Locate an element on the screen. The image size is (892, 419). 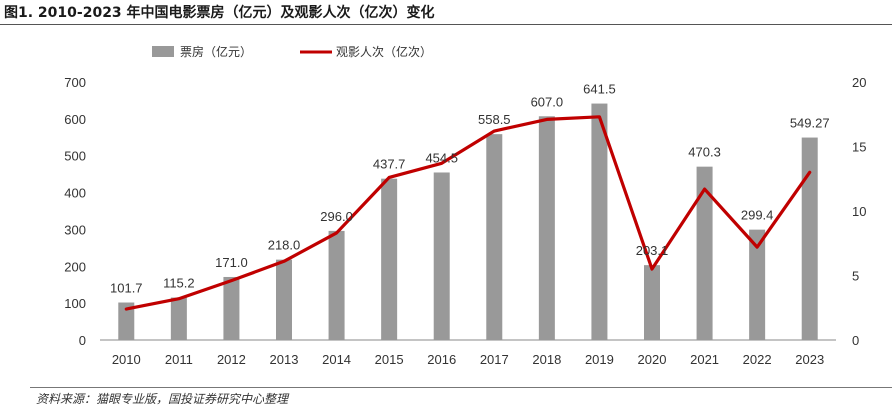
x-axis-tick-label: 2022 is located at coordinates (757, 359).